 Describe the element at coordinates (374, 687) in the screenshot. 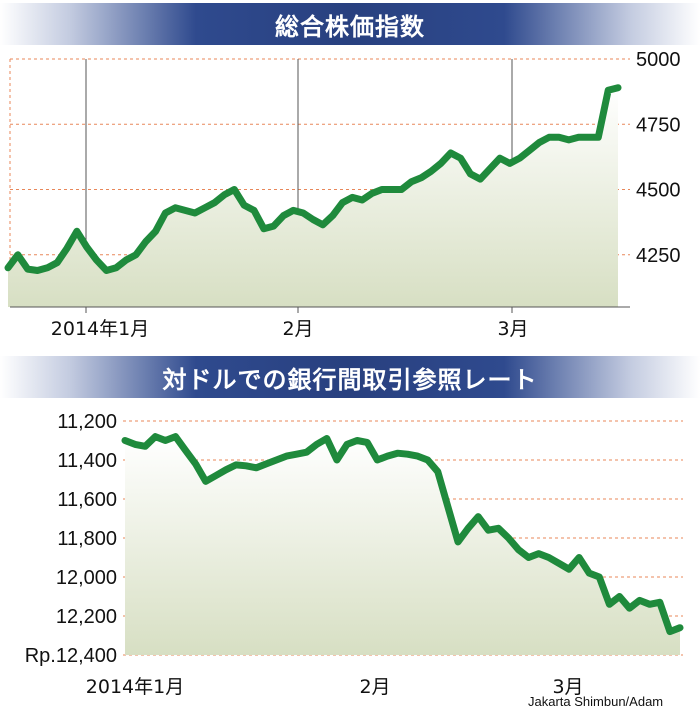

I see `rate-x-tick-label-1: 2月` at that location.